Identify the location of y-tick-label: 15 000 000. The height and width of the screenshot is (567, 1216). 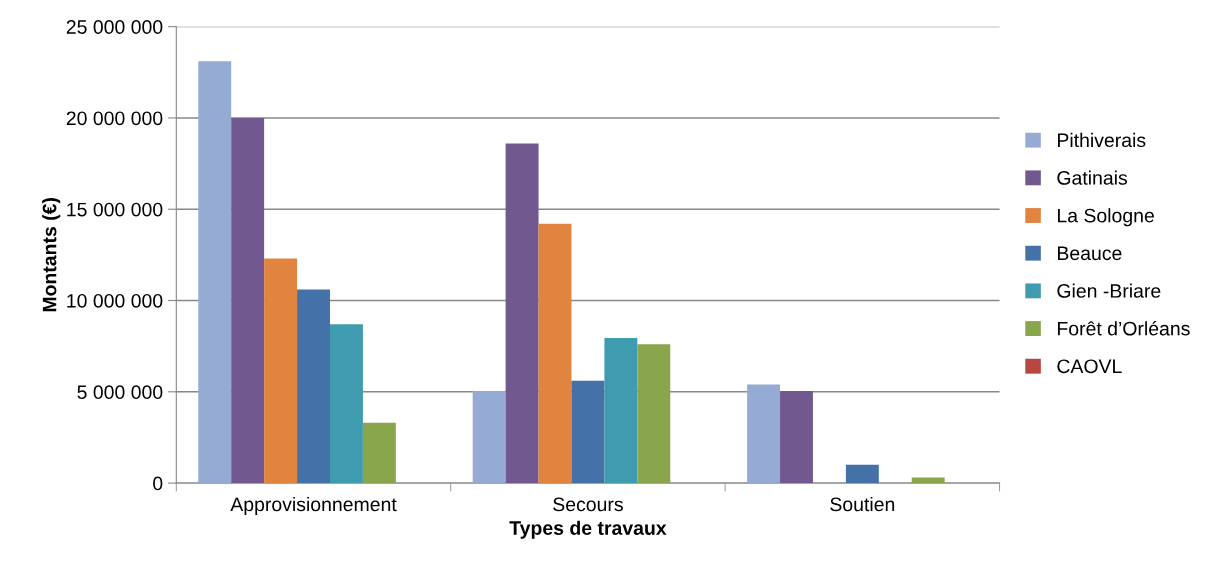
(115, 209).